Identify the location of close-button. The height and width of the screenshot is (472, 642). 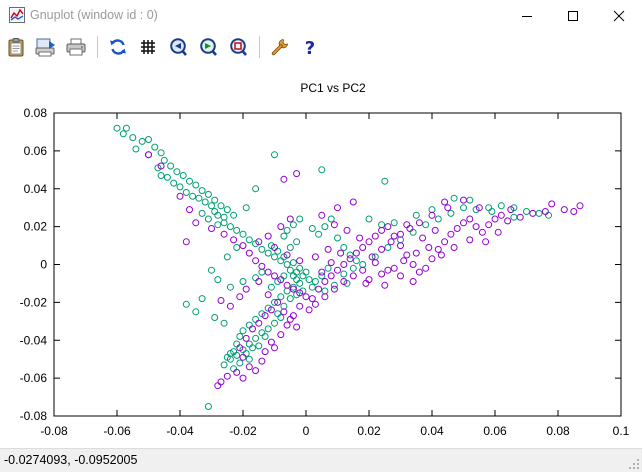
(619, 15).